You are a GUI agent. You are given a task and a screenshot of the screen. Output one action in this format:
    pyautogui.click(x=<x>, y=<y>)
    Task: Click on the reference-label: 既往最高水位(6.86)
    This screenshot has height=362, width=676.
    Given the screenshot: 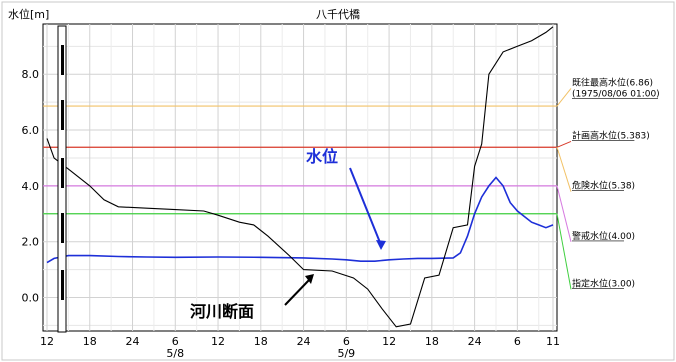 What is the action you would take?
    pyautogui.click(x=612, y=82)
    